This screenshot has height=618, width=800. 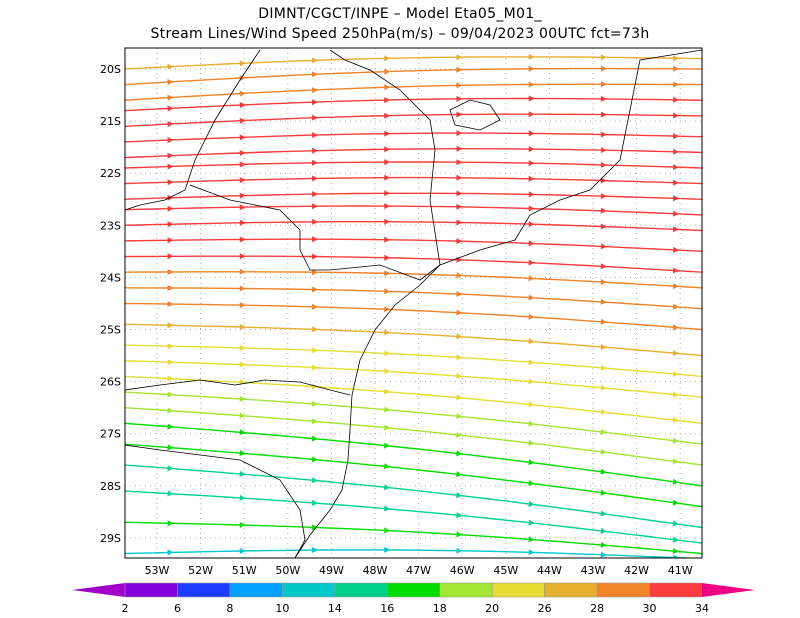 I want to click on lat-label: 28S, so click(x=110, y=486).